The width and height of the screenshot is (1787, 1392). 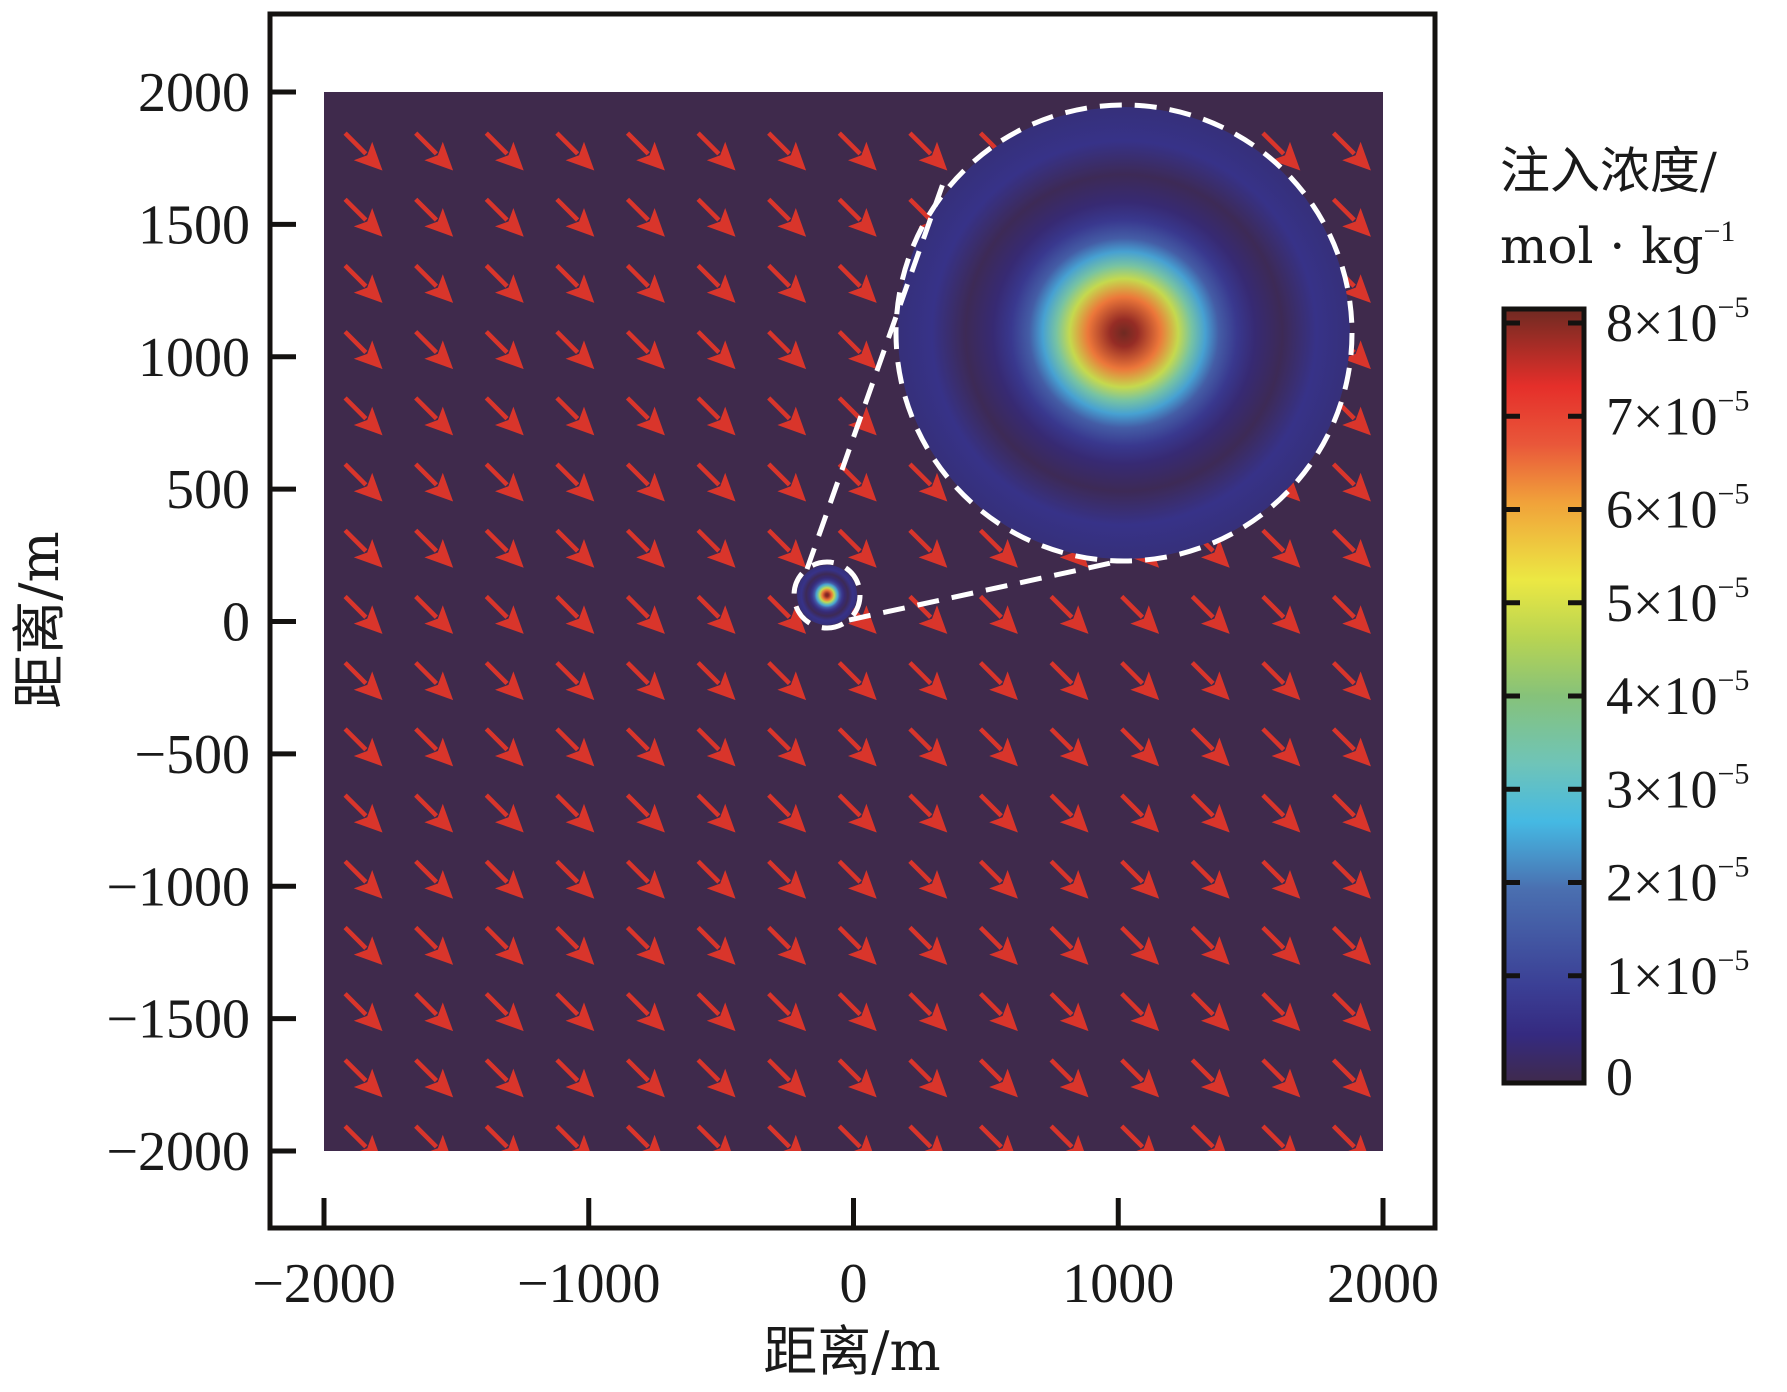 I want to click on y-tick-label: 0, so click(x=236, y=623).